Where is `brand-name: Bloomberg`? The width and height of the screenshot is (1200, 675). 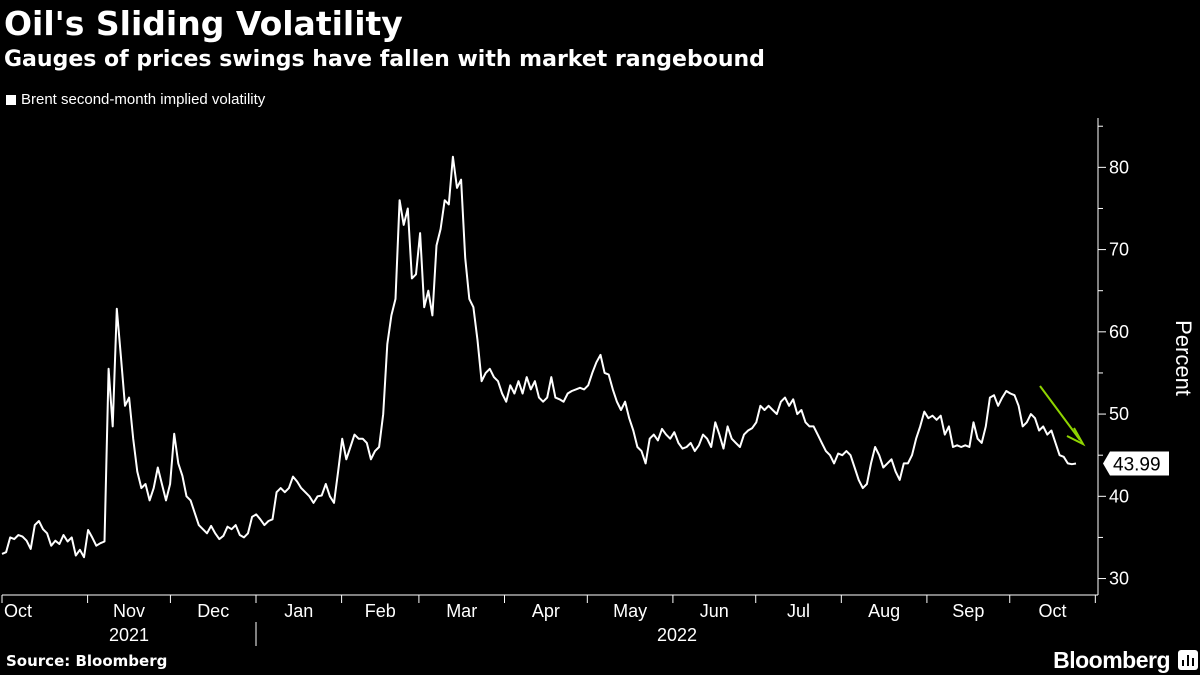
brand-name: Bloomberg is located at coordinates (1111, 660).